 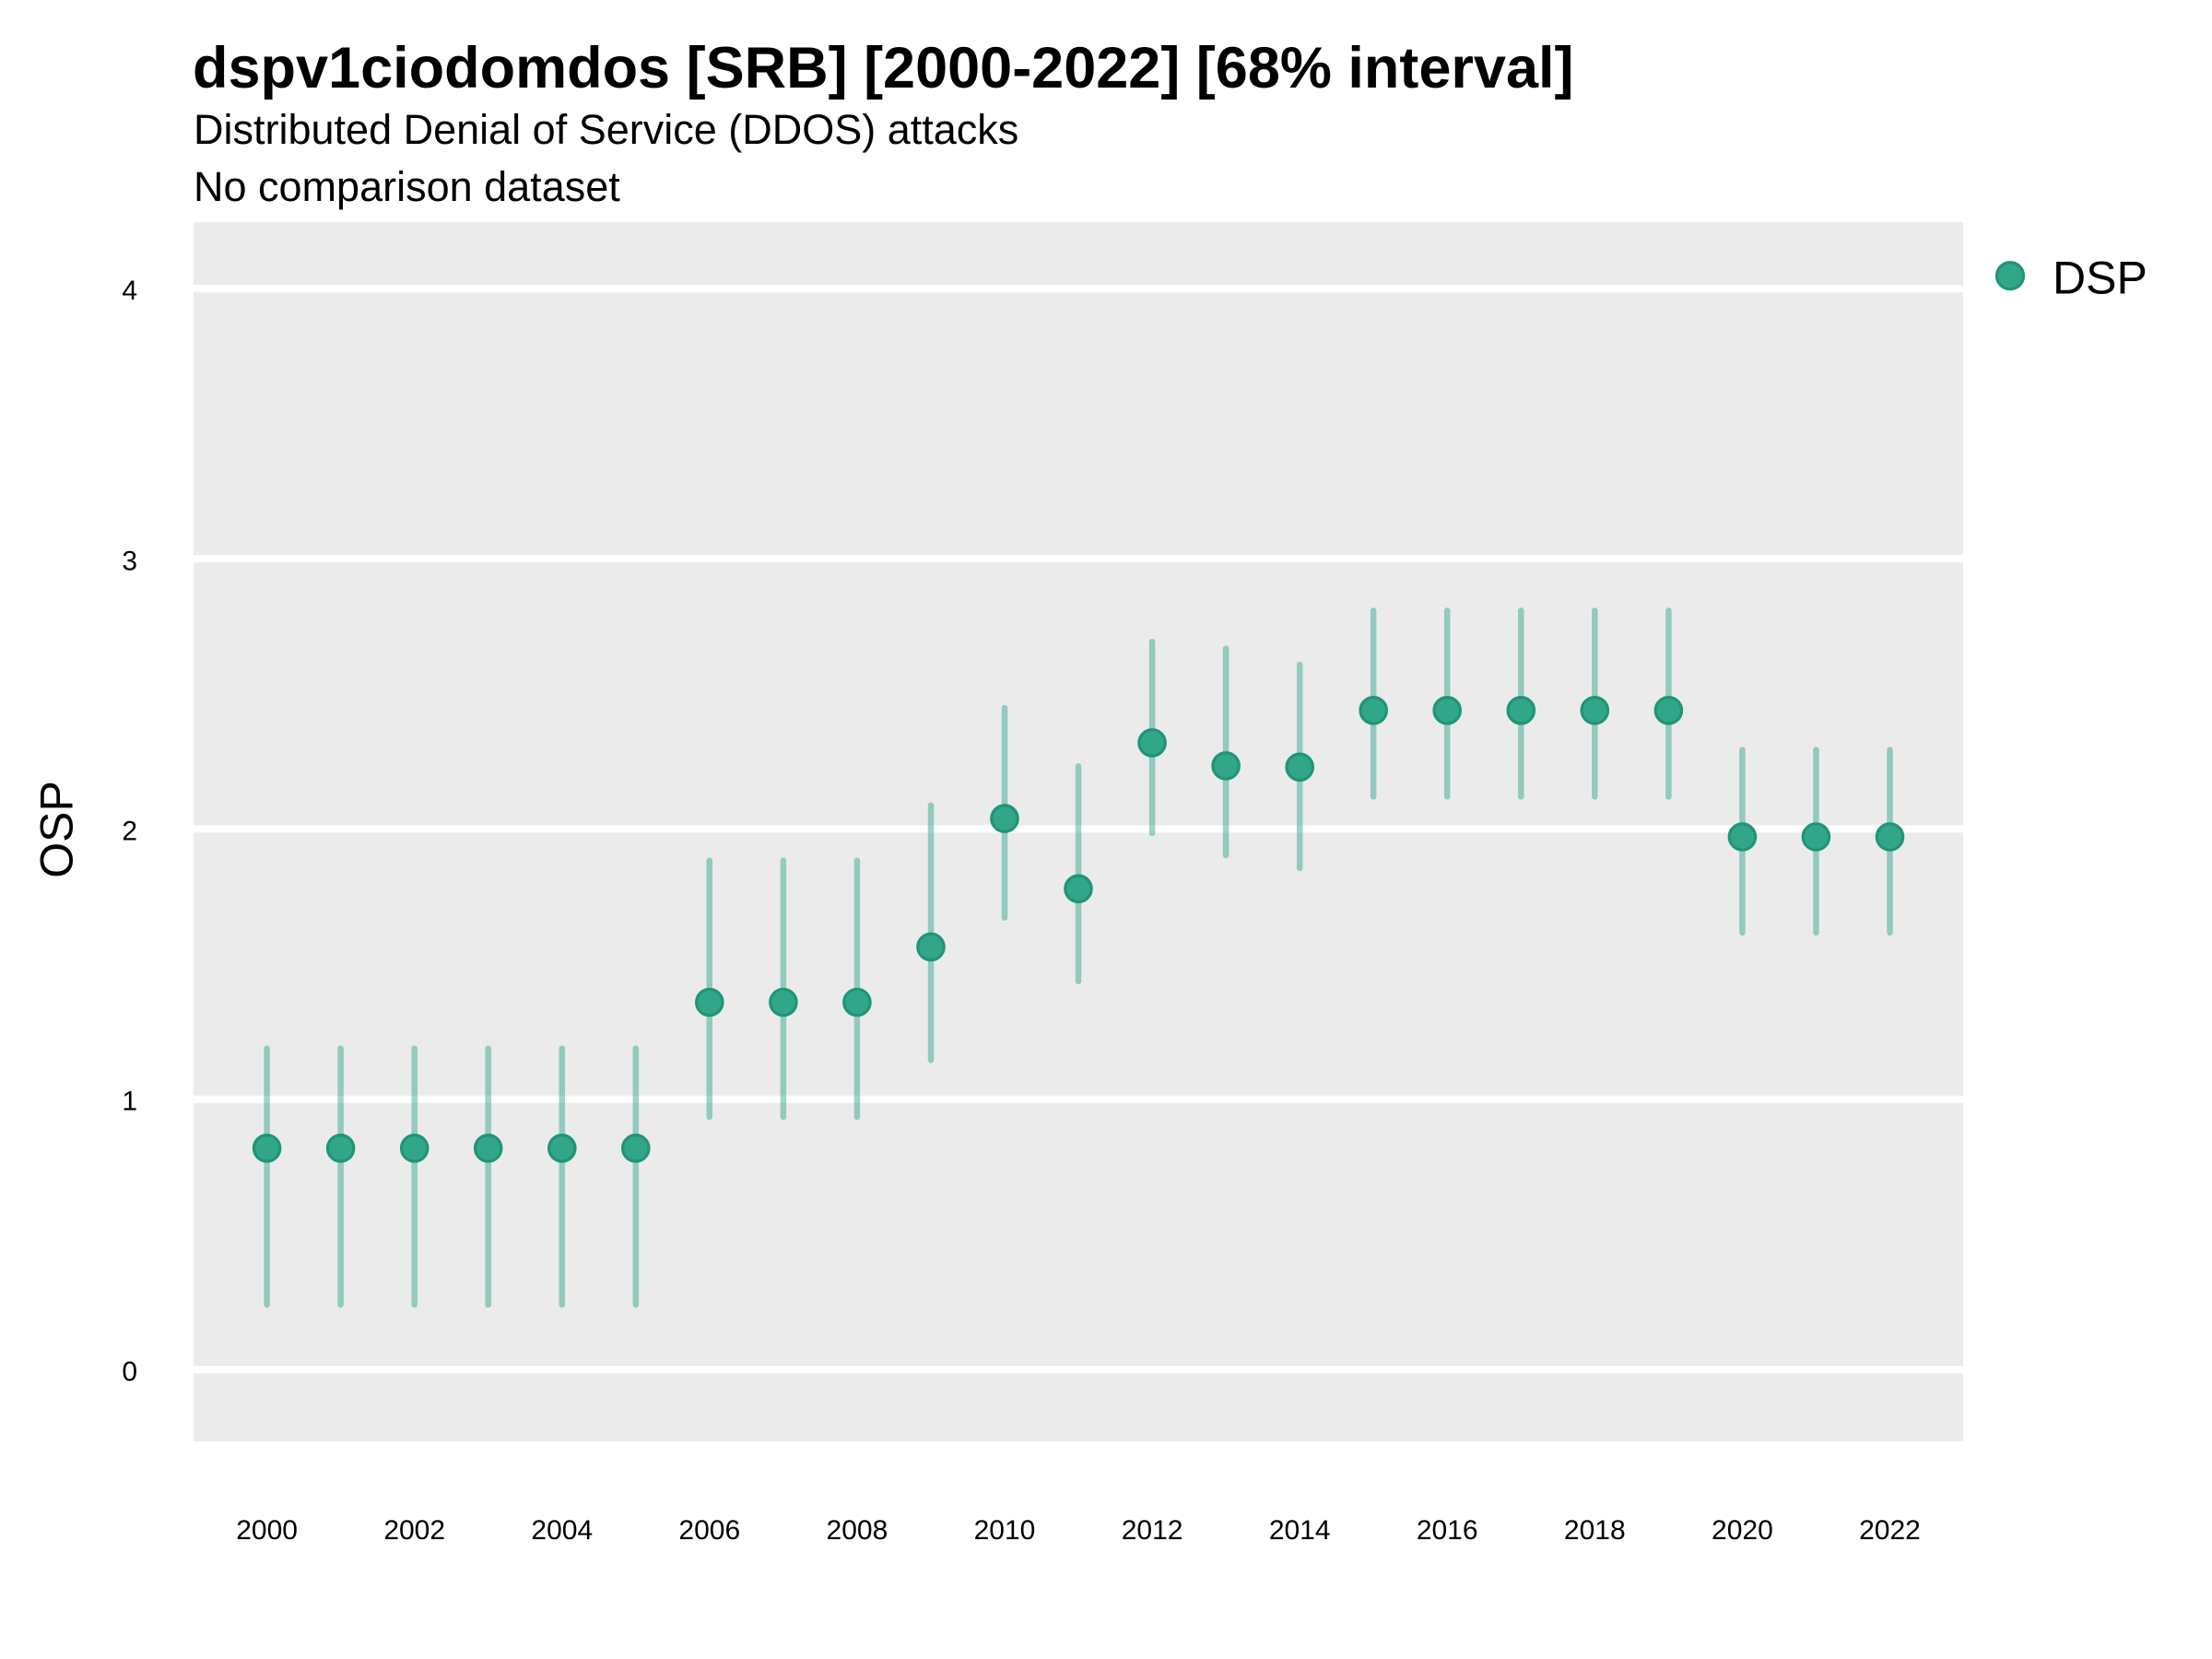 I want to click on svg-text: 2008, so click(x=857, y=1530).